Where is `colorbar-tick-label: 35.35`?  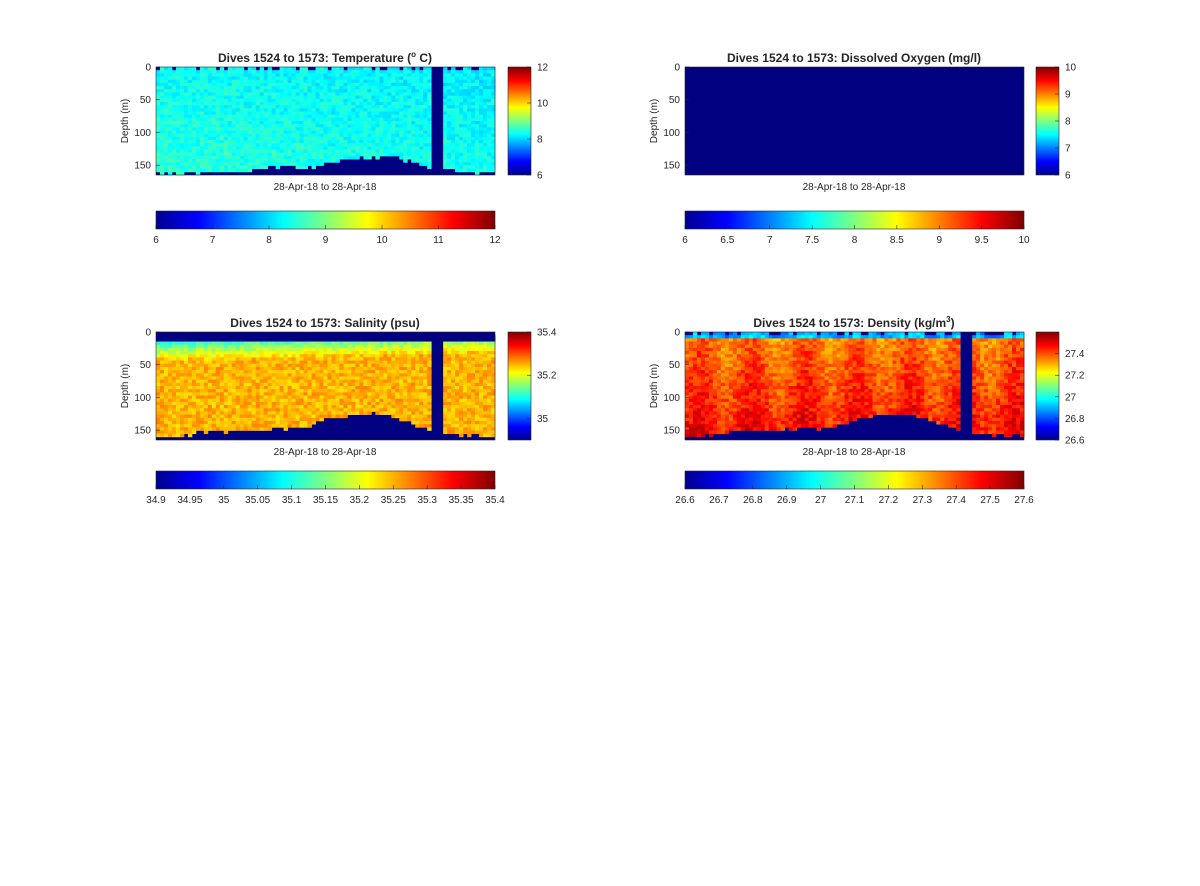 colorbar-tick-label: 35.35 is located at coordinates (461, 500).